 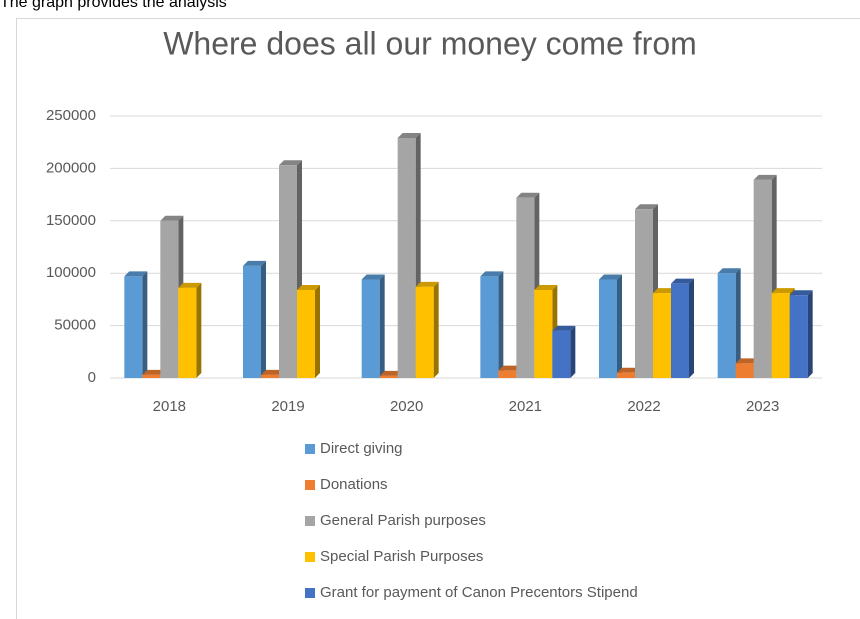 What do you see at coordinates (71, 220) in the screenshot?
I see `y-tick-label: 150000` at bounding box center [71, 220].